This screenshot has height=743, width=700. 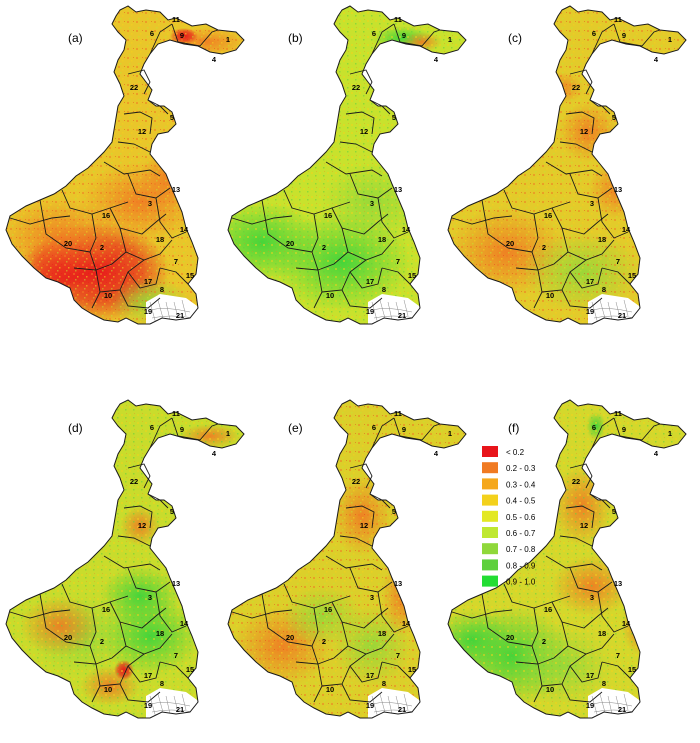 What do you see at coordinates (515, 452) in the screenshot?
I see `legend-label: < 0.2` at bounding box center [515, 452].